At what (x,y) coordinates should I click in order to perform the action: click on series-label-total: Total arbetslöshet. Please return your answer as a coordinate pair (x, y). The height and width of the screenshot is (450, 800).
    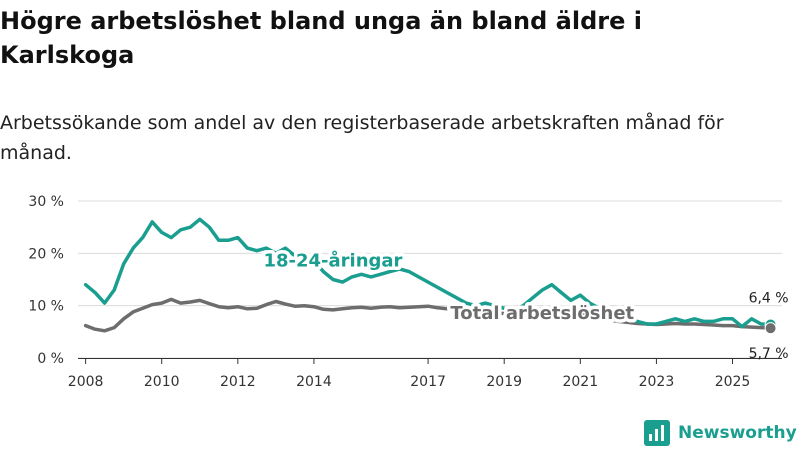
    Looking at the image, I should click on (542, 313).